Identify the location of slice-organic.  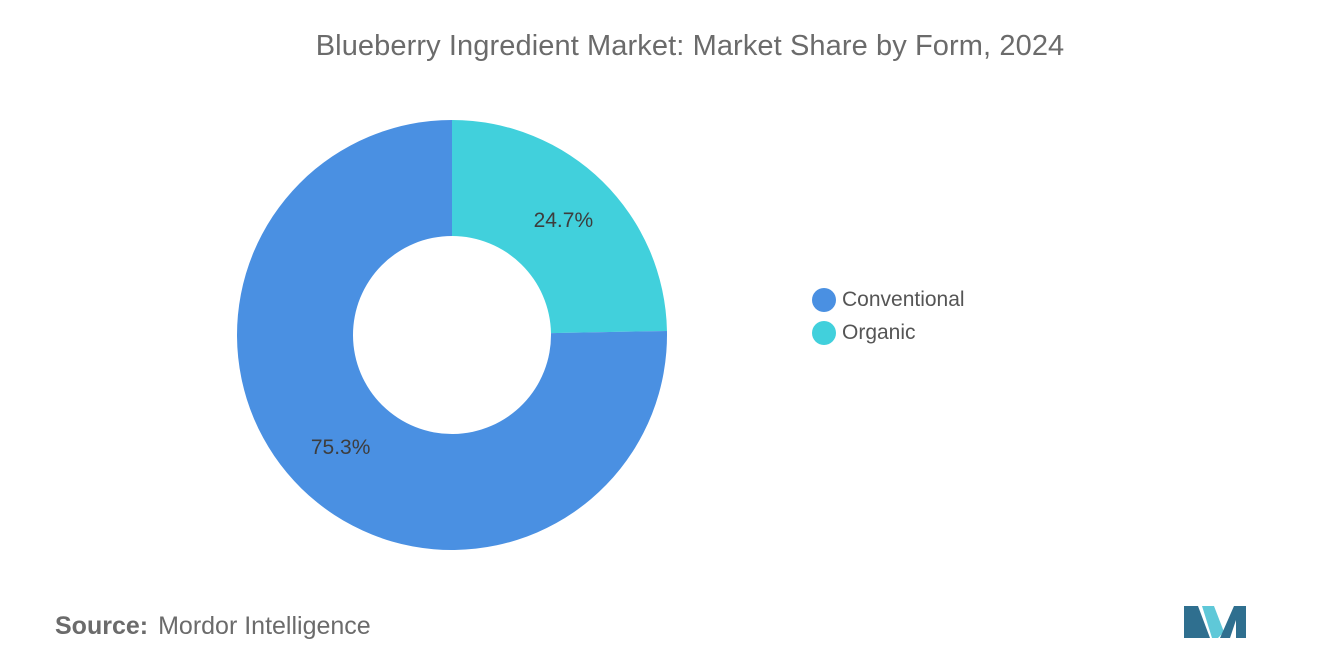
(559, 227).